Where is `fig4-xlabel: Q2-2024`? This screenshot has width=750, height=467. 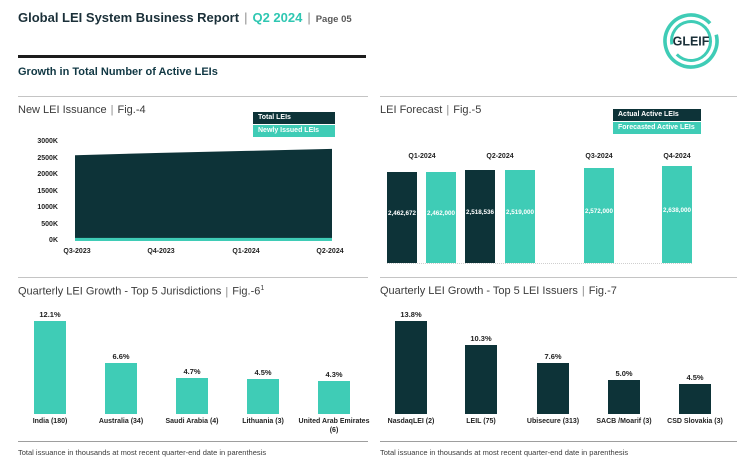 fig4-xlabel: Q2-2024 is located at coordinates (330, 251).